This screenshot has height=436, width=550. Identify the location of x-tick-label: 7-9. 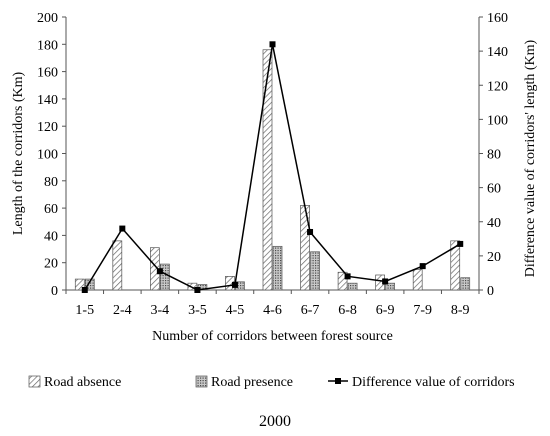
(422, 310).